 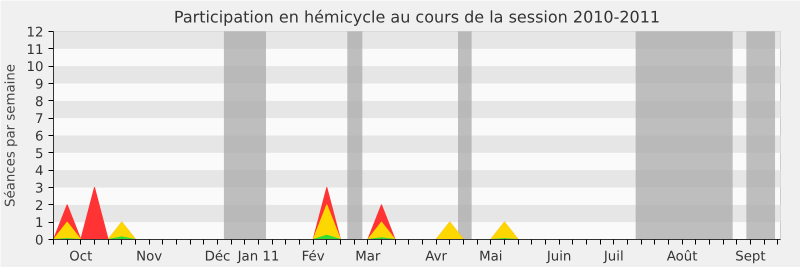 What do you see at coordinates (39, 224) in the screenshot?
I see `y-tick-label: 1` at bounding box center [39, 224].